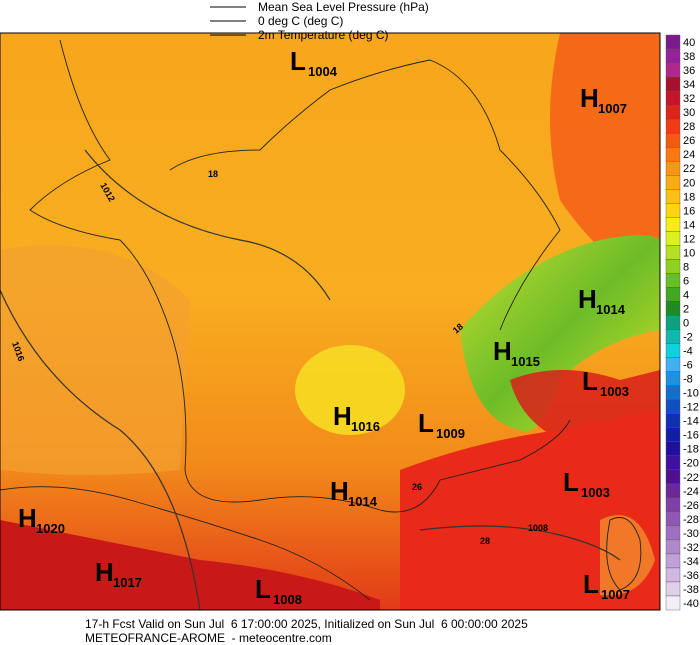 This screenshot has width=700, height=645. What do you see at coordinates (691, 534) in the screenshot?
I see `colorbar-label: -30` at bounding box center [691, 534].